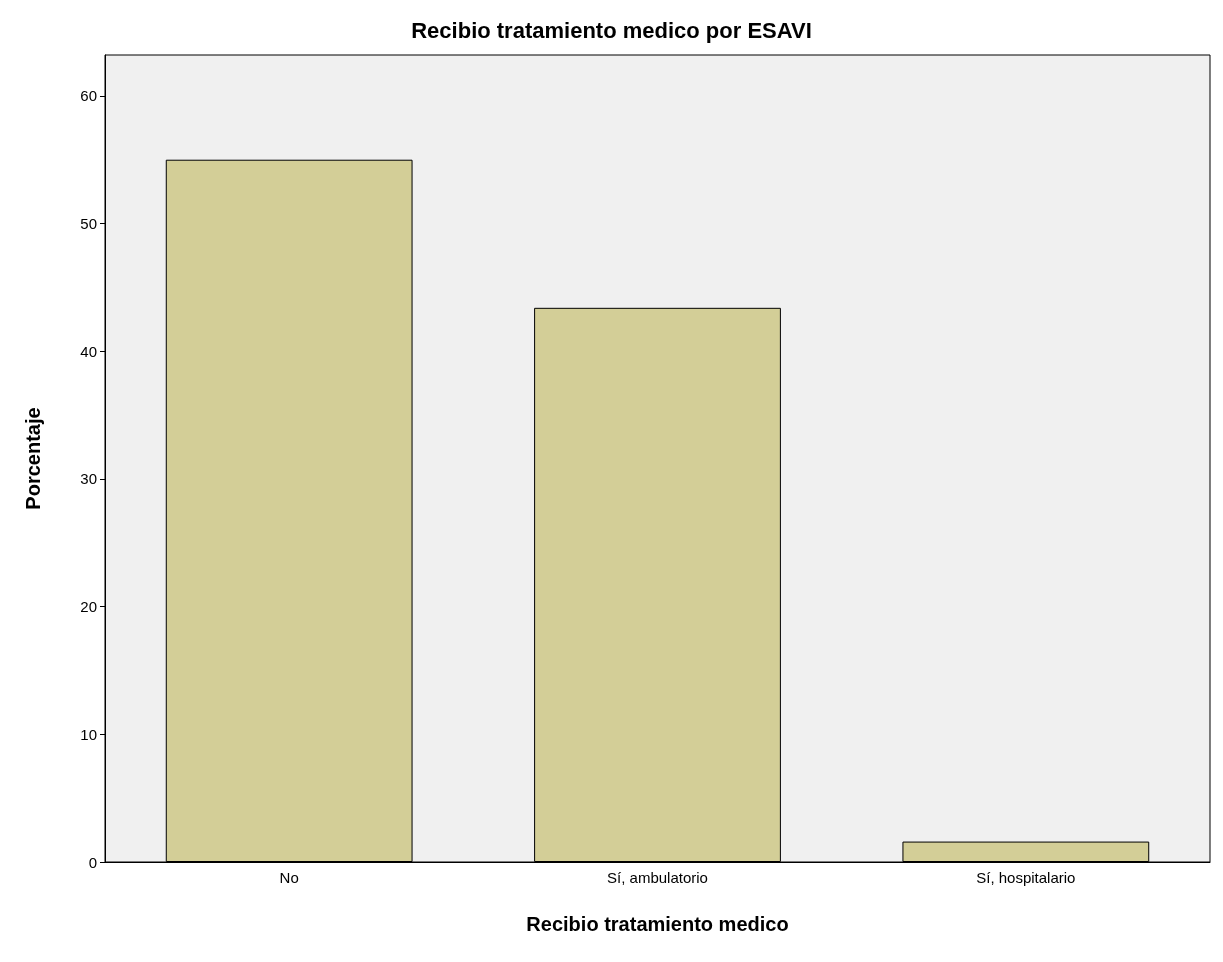 The width and height of the screenshot is (1223, 962). What do you see at coordinates (88, 607) in the screenshot?
I see `y-tick-label: 20` at bounding box center [88, 607].